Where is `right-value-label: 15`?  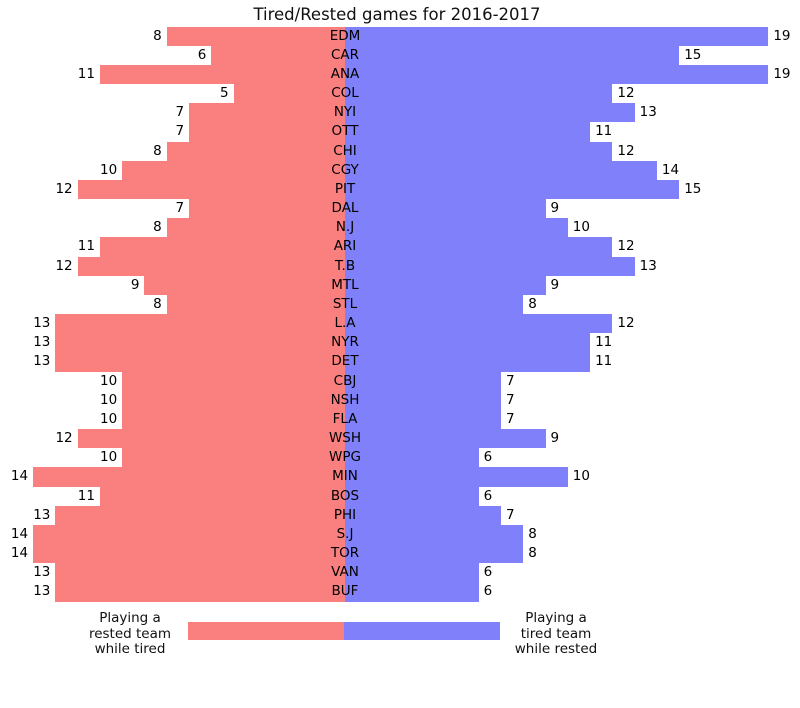
right-value-label: 15 is located at coordinates (693, 54).